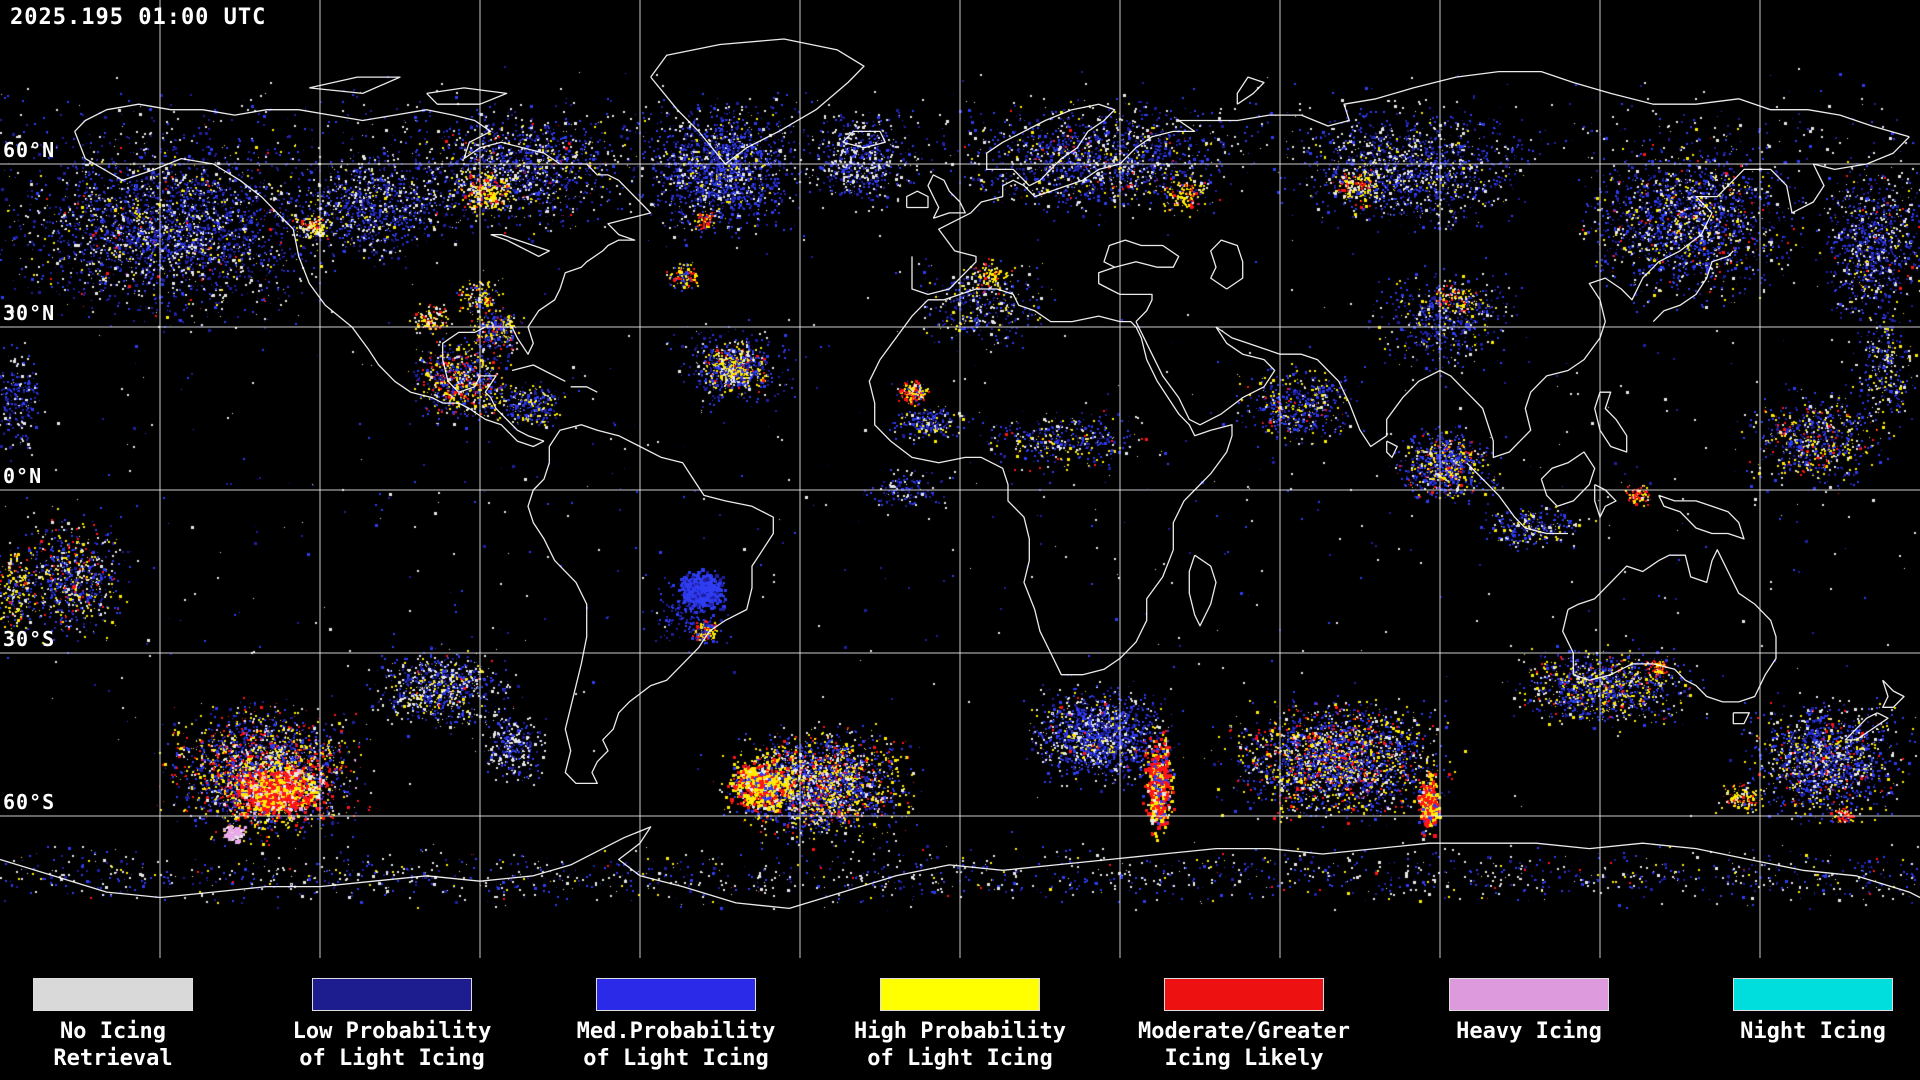 The height and width of the screenshot is (1080, 1920). Describe the element at coordinates (138, 17) in the screenshot. I see `timestamp: 2025.195 01:00 UTC` at that location.